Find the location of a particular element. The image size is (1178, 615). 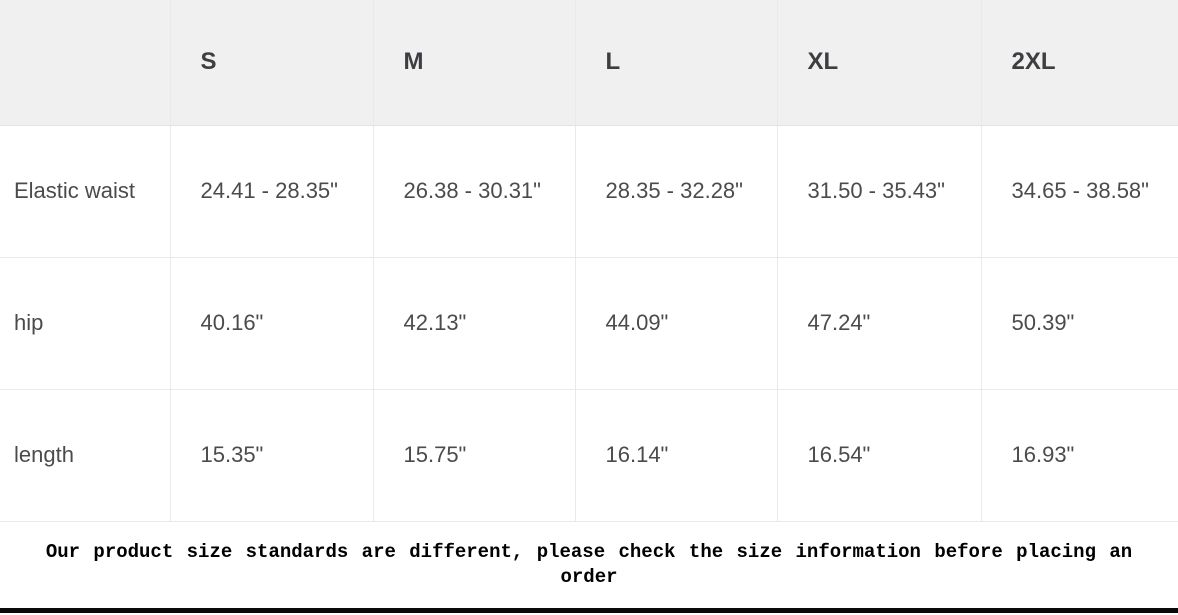

row-label-length: length is located at coordinates (85, 455).